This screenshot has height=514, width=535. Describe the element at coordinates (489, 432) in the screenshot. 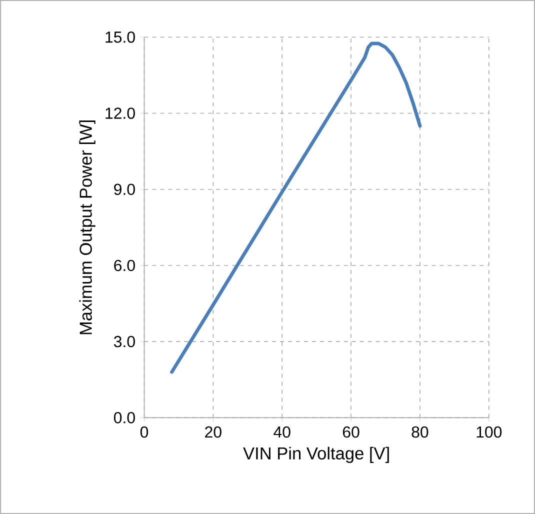

I see `x-tick-label: 100` at that location.